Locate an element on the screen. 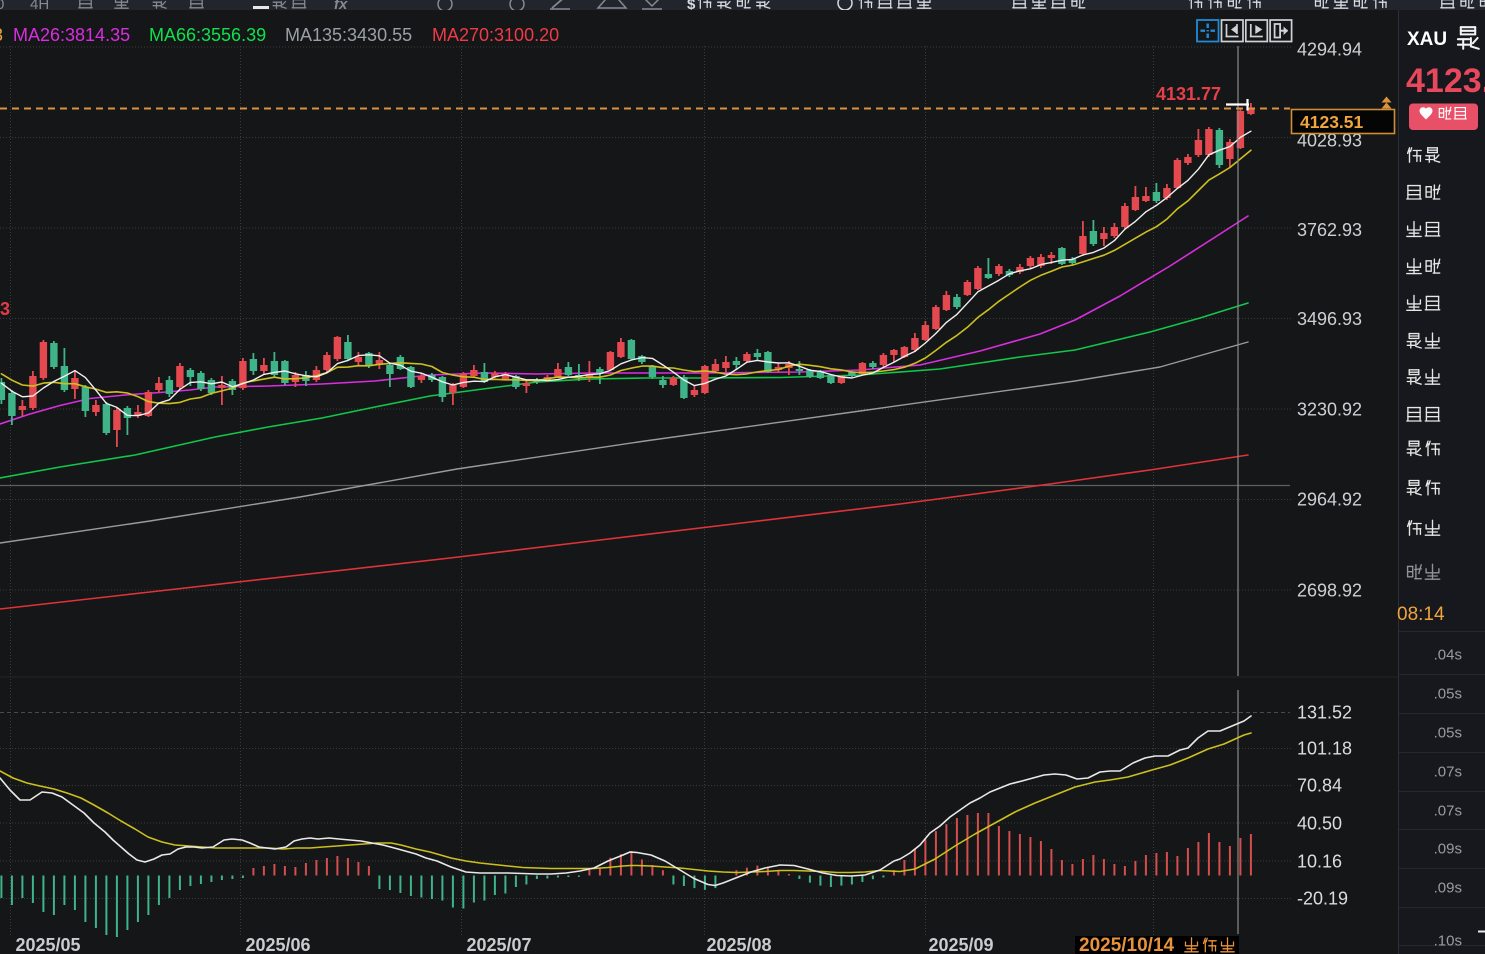 The height and width of the screenshot is (954, 1485). svg-text: 10.16 is located at coordinates (1319, 862).